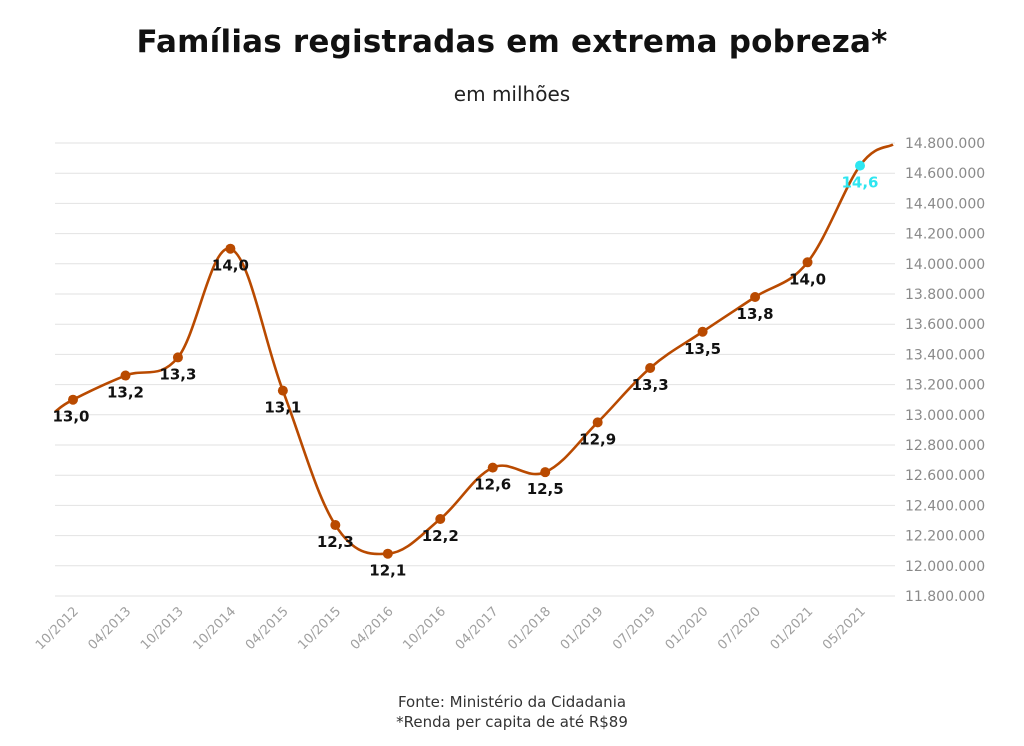  I want to click on data-label: 12,5, so click(545, 489).